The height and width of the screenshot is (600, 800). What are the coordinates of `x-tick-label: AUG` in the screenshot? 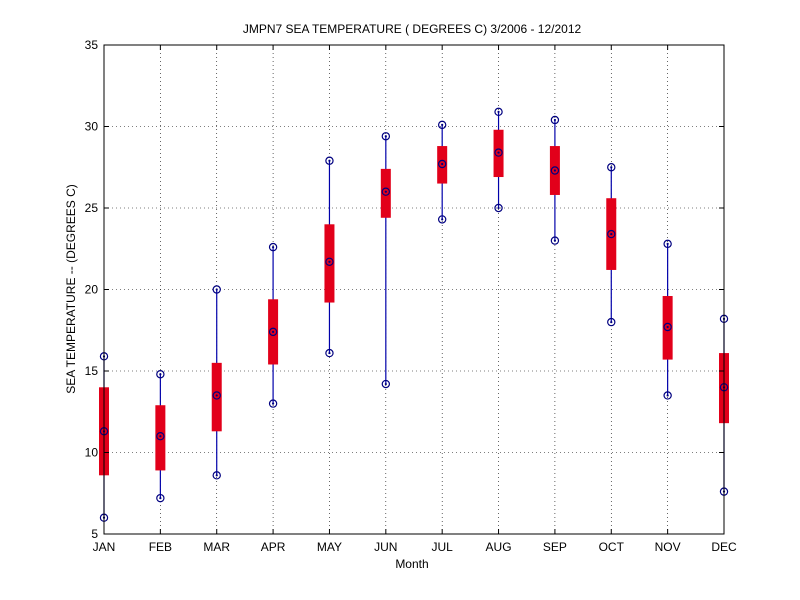 It's located at (499, 547).